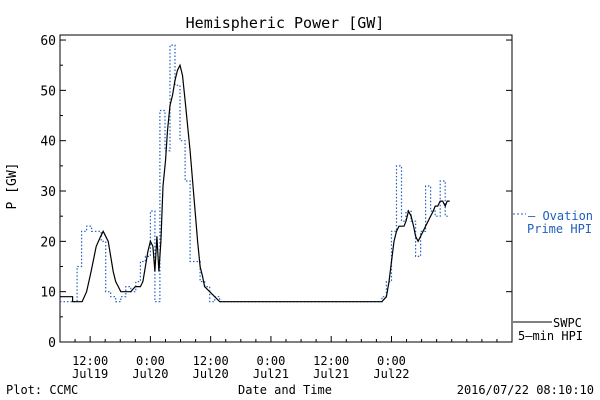 This screenshot has height=400, width=600. Describe the element at coordinates (560, 216) in the screenshot. I see `legend-ovation-label: — Ovation` at that location.